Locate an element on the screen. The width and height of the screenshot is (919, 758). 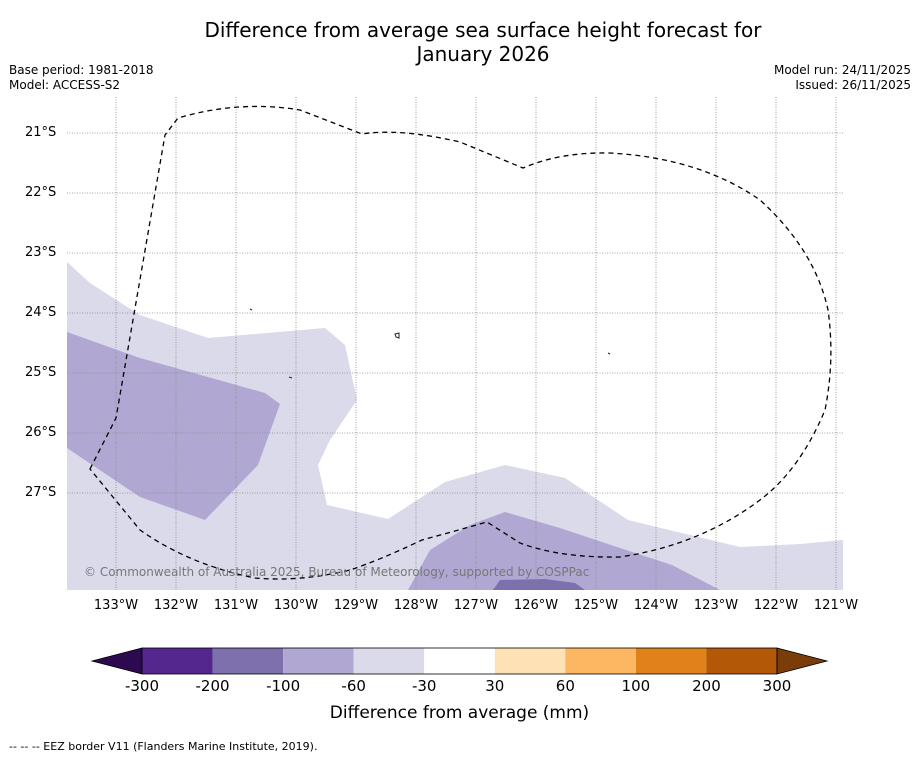
colorbar-label: Difference from average (mm) is located at coordinates (459, 713).